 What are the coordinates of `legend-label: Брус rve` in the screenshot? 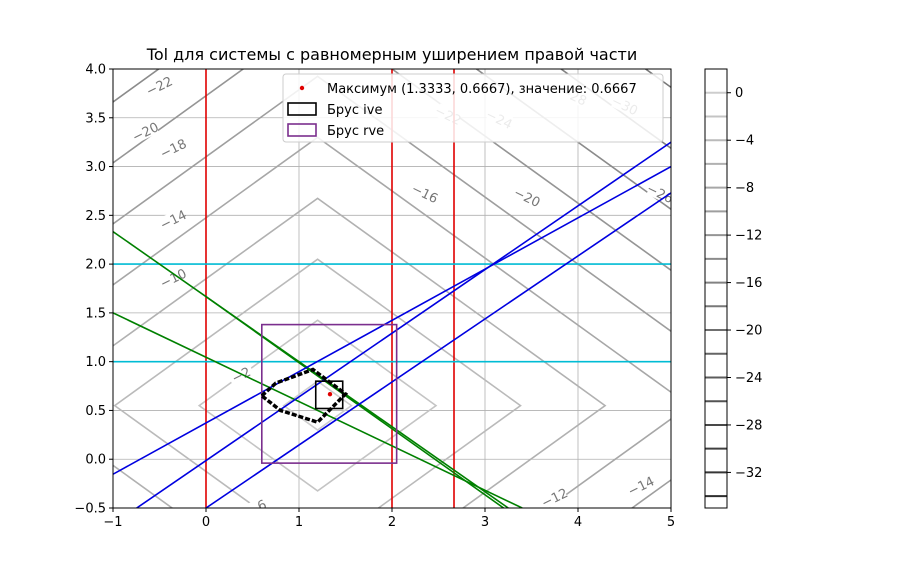 It's located at (355, 131).